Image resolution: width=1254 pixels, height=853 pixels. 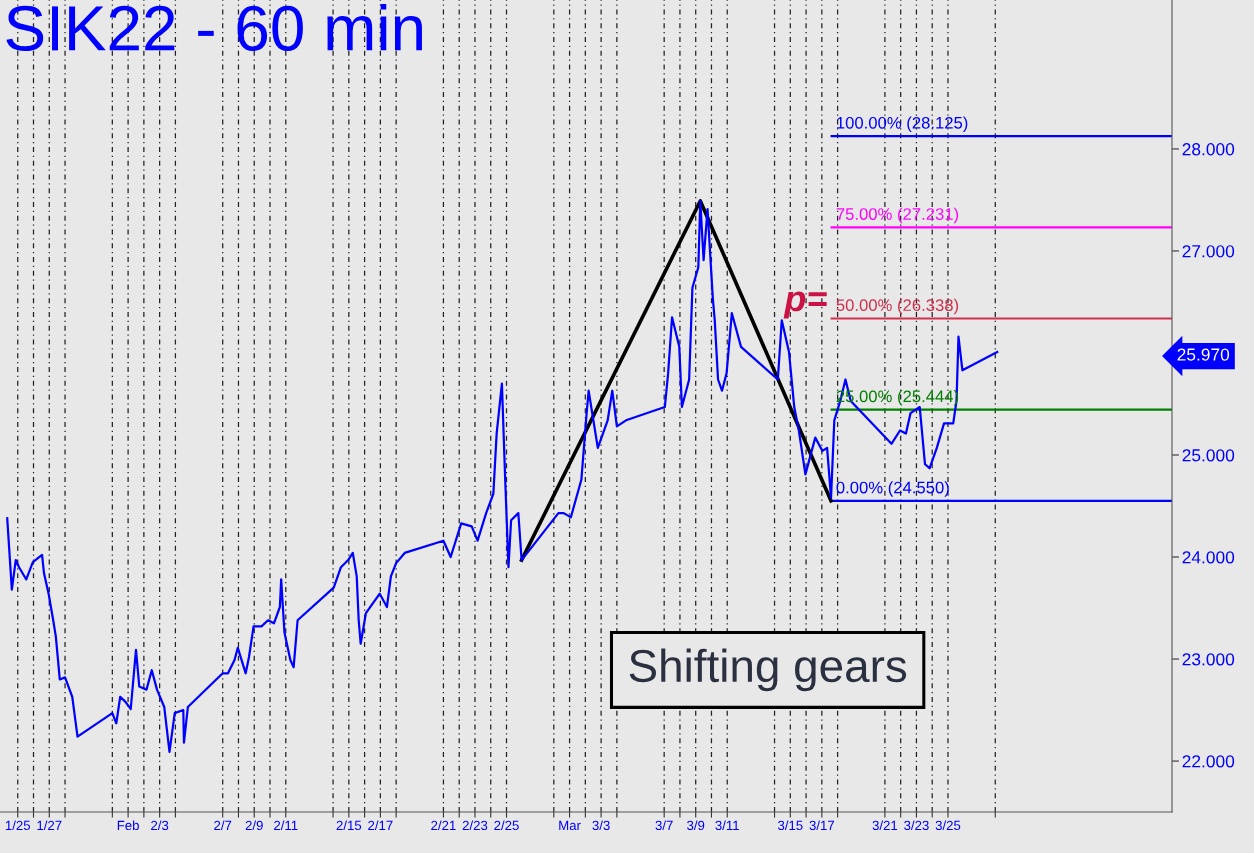 I want to click on y-tick-label: 27.000, so click(x=1208, y=251).